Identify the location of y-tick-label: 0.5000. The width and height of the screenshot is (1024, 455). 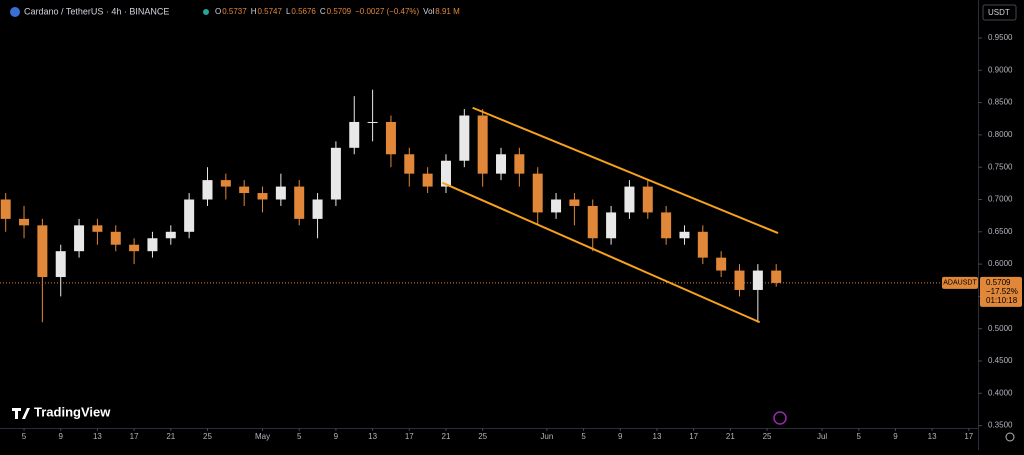
(1000, 328).